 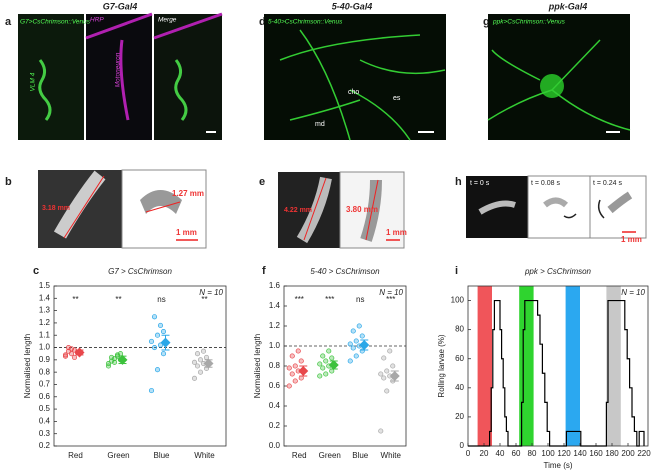 I want to click on column-title: 5-40-Gal4, so click(x=352, y=6).